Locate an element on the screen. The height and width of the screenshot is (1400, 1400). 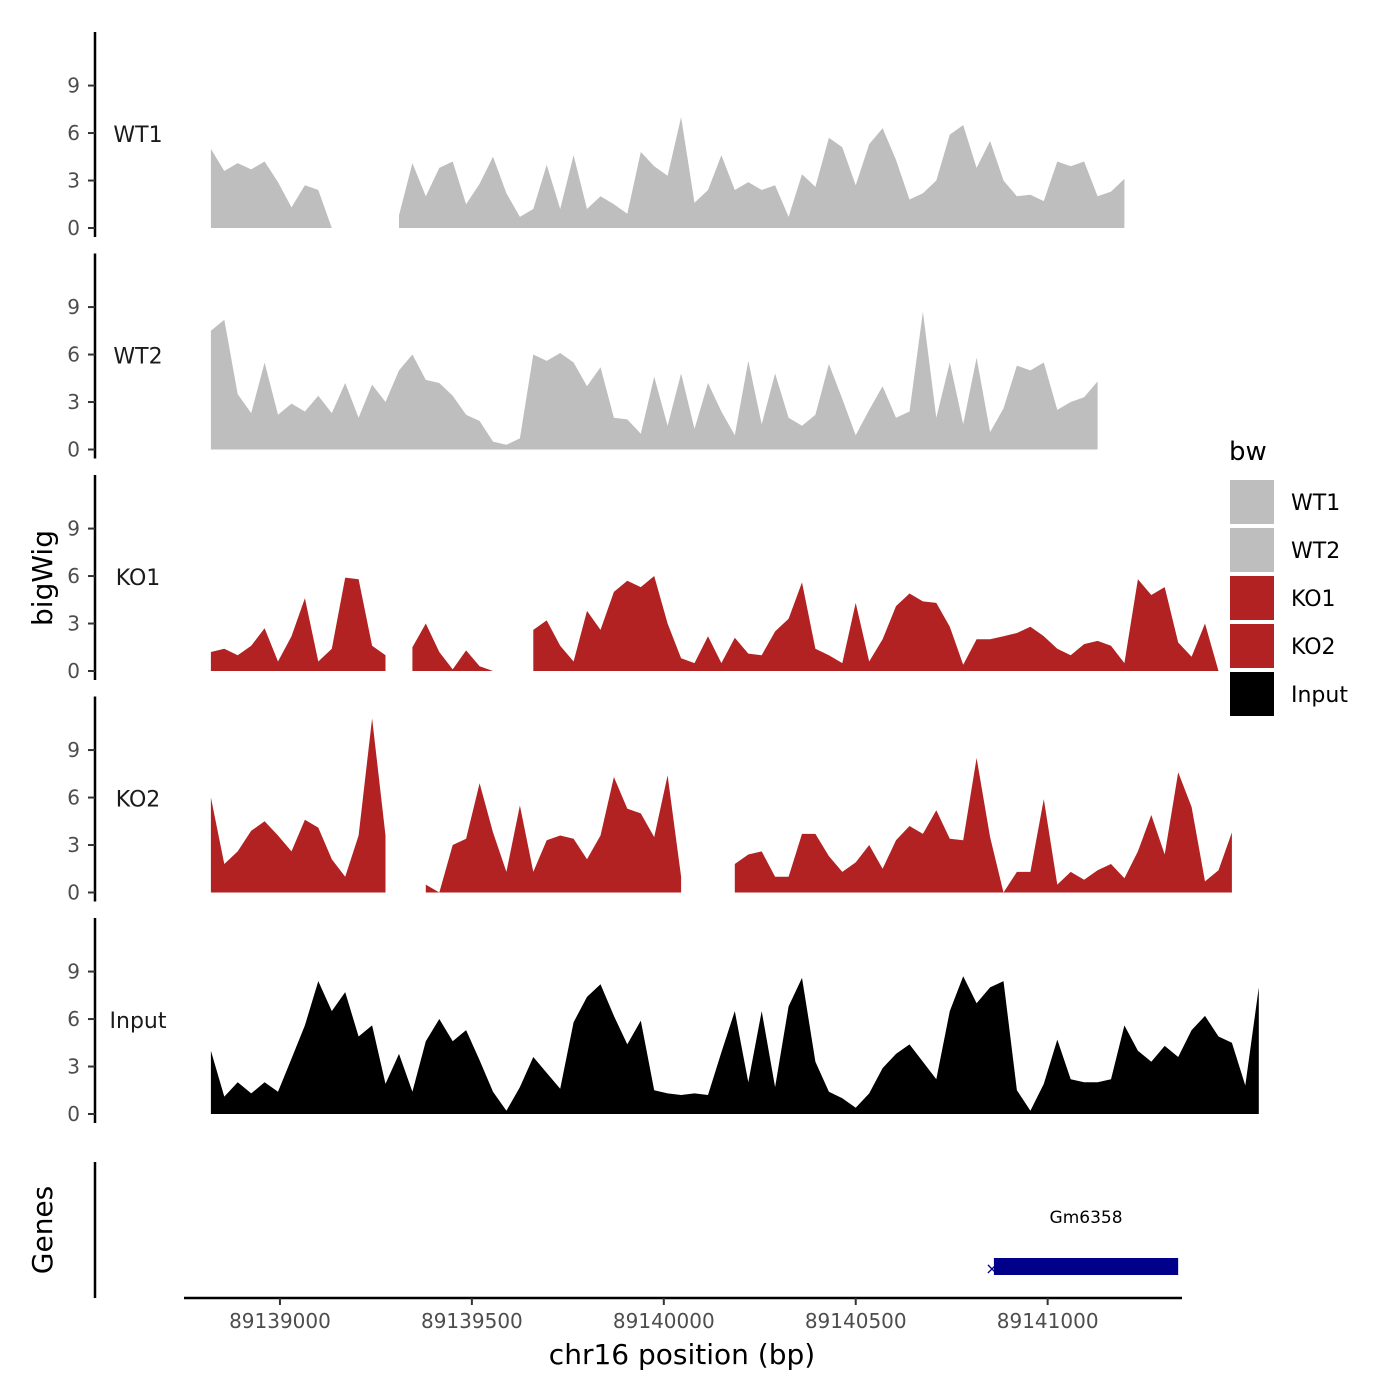
x-tick-label: 89140500 is located at coordinates (856, 1321).